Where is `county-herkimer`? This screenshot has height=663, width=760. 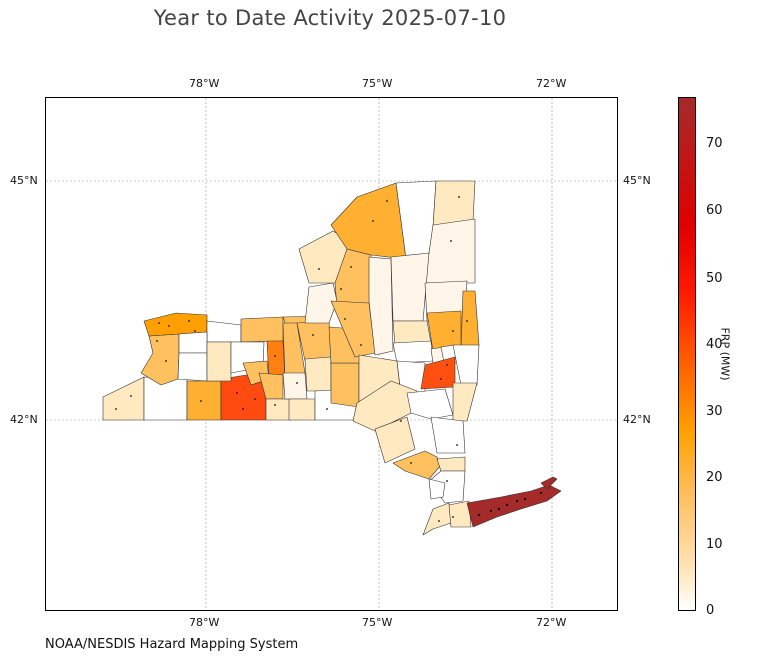
county-herkimer is located at coordinates (381, 306).